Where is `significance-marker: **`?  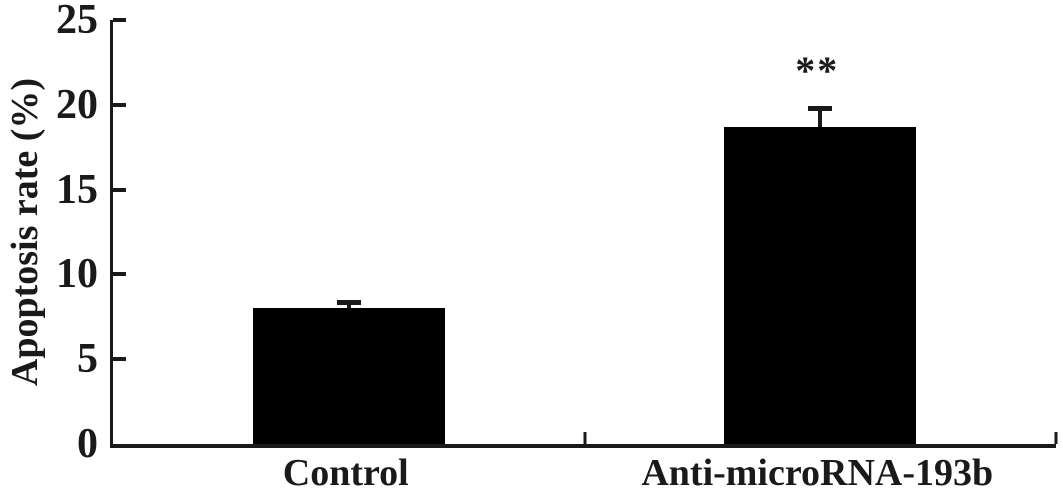
significance-marker: ** is located at coordinates (817, 71).